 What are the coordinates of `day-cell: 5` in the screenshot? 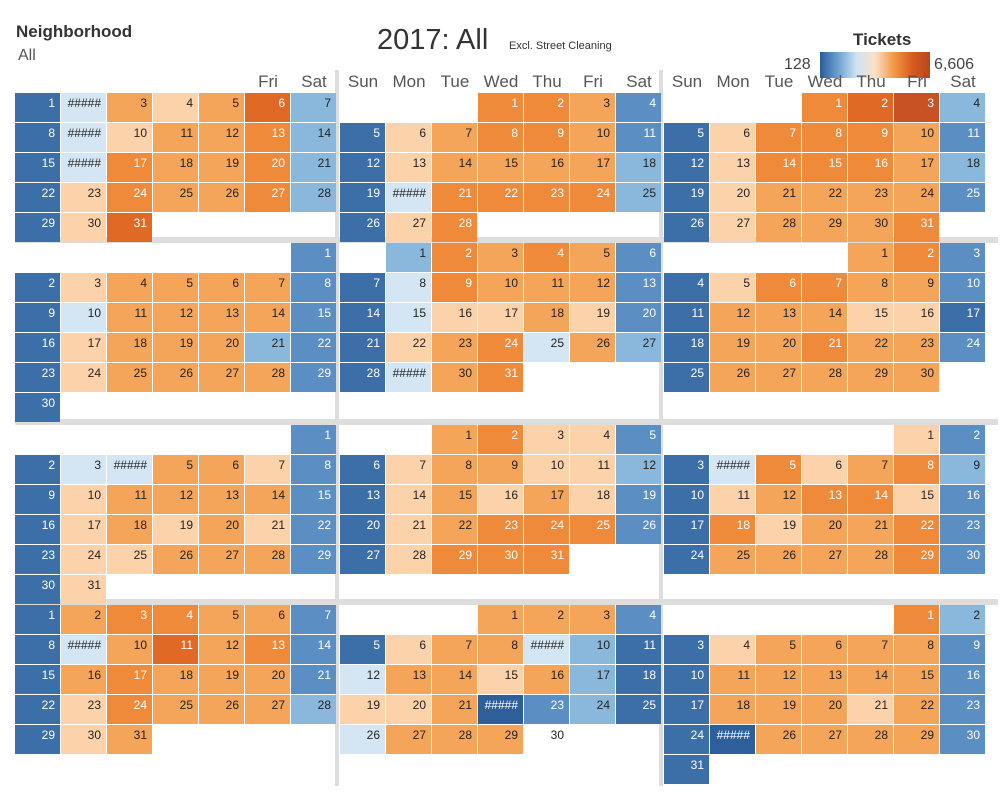 It's located at (732, 287).